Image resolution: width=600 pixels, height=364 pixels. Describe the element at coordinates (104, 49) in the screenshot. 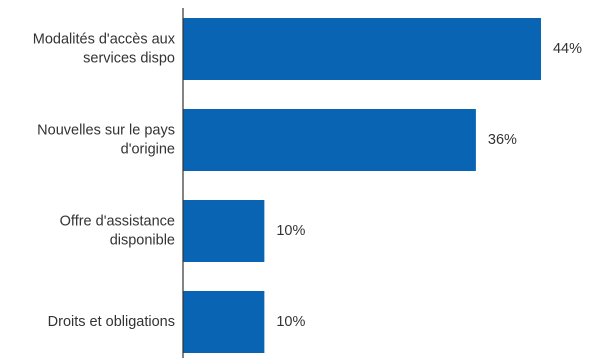

I see `category-label-1: Modalités d'accès aux services dispo` at that location.